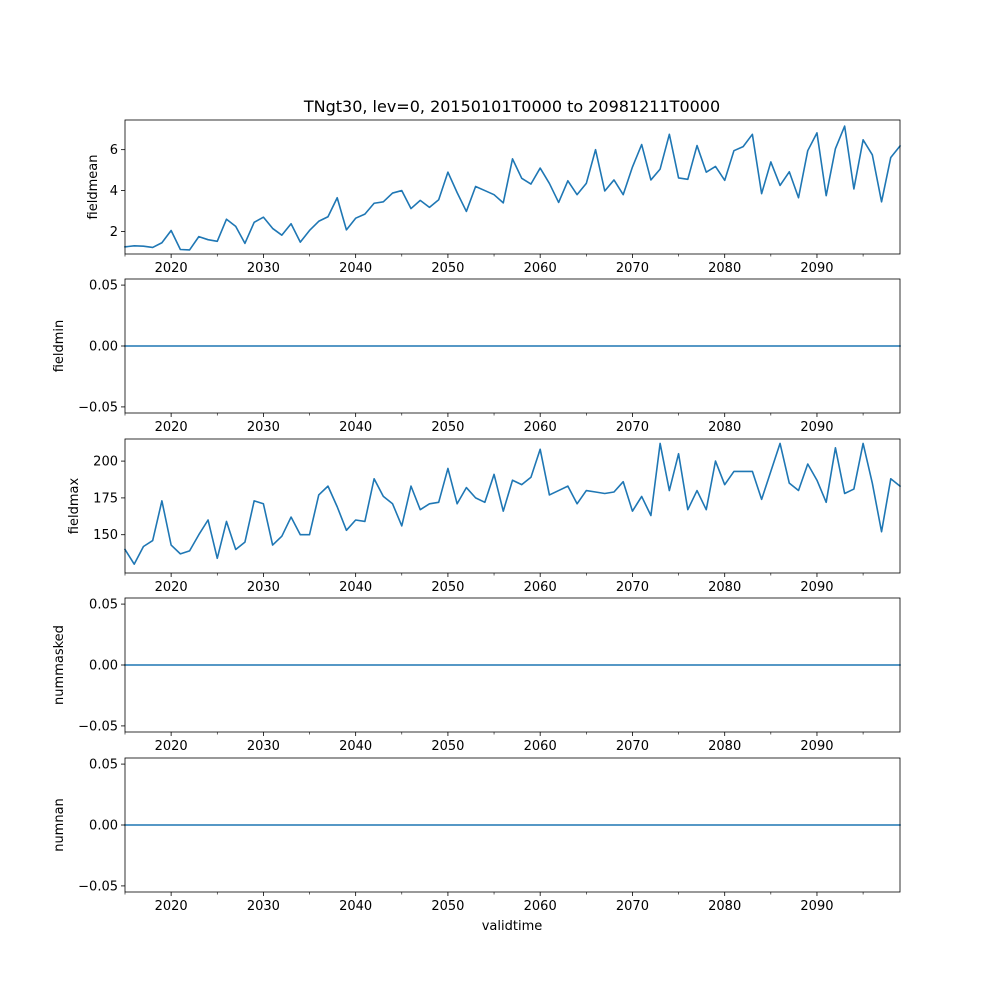 This screenshot has width=1000, height=1000. I want to click on fieldmean-x-tick-label: 2020, so click(171, 268).